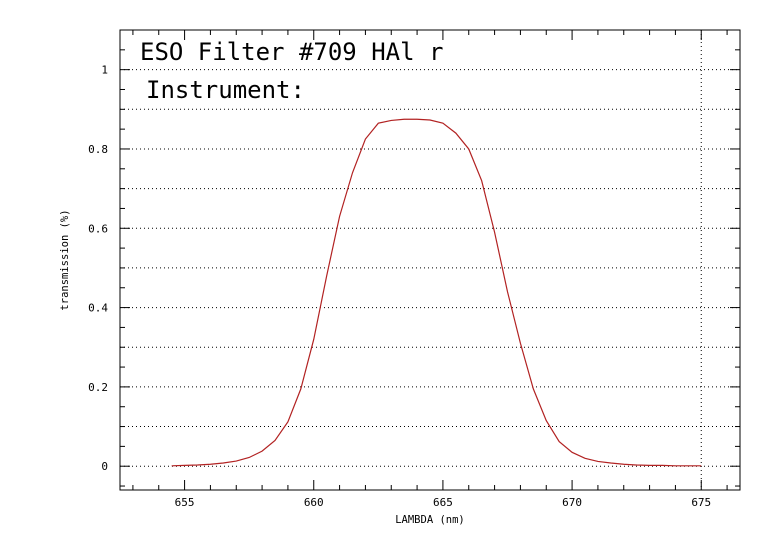  What do you see at coordinates (98, 228) in the screenshot?
I see `y-tick-label: 0.6` at bounding box center [98, 228].